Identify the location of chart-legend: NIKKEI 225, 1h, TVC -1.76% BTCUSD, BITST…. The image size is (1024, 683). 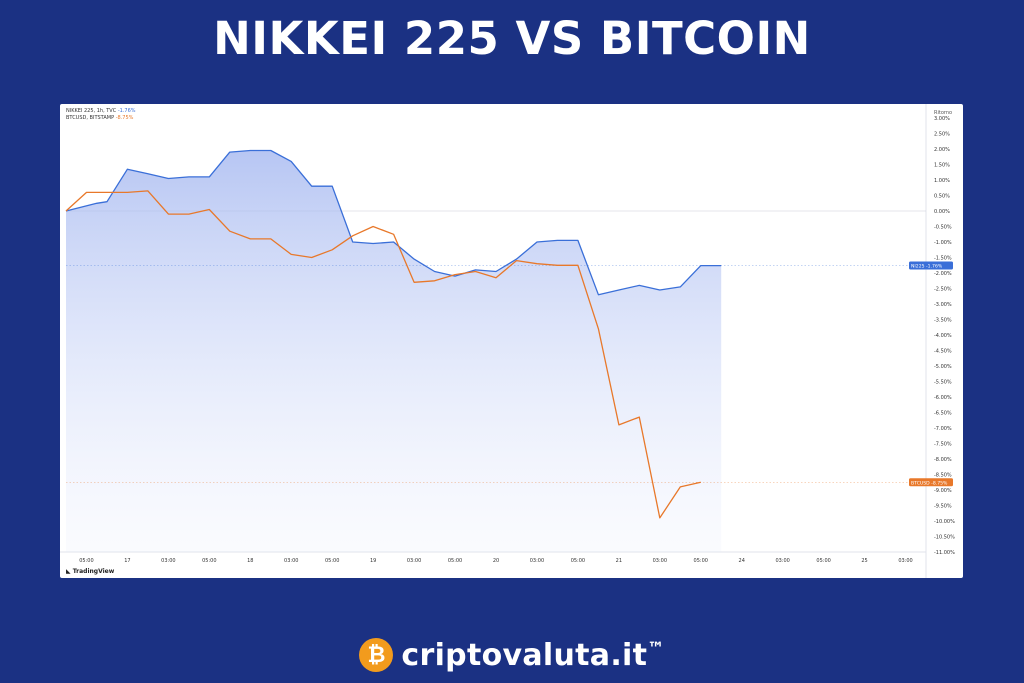
(101, 115).